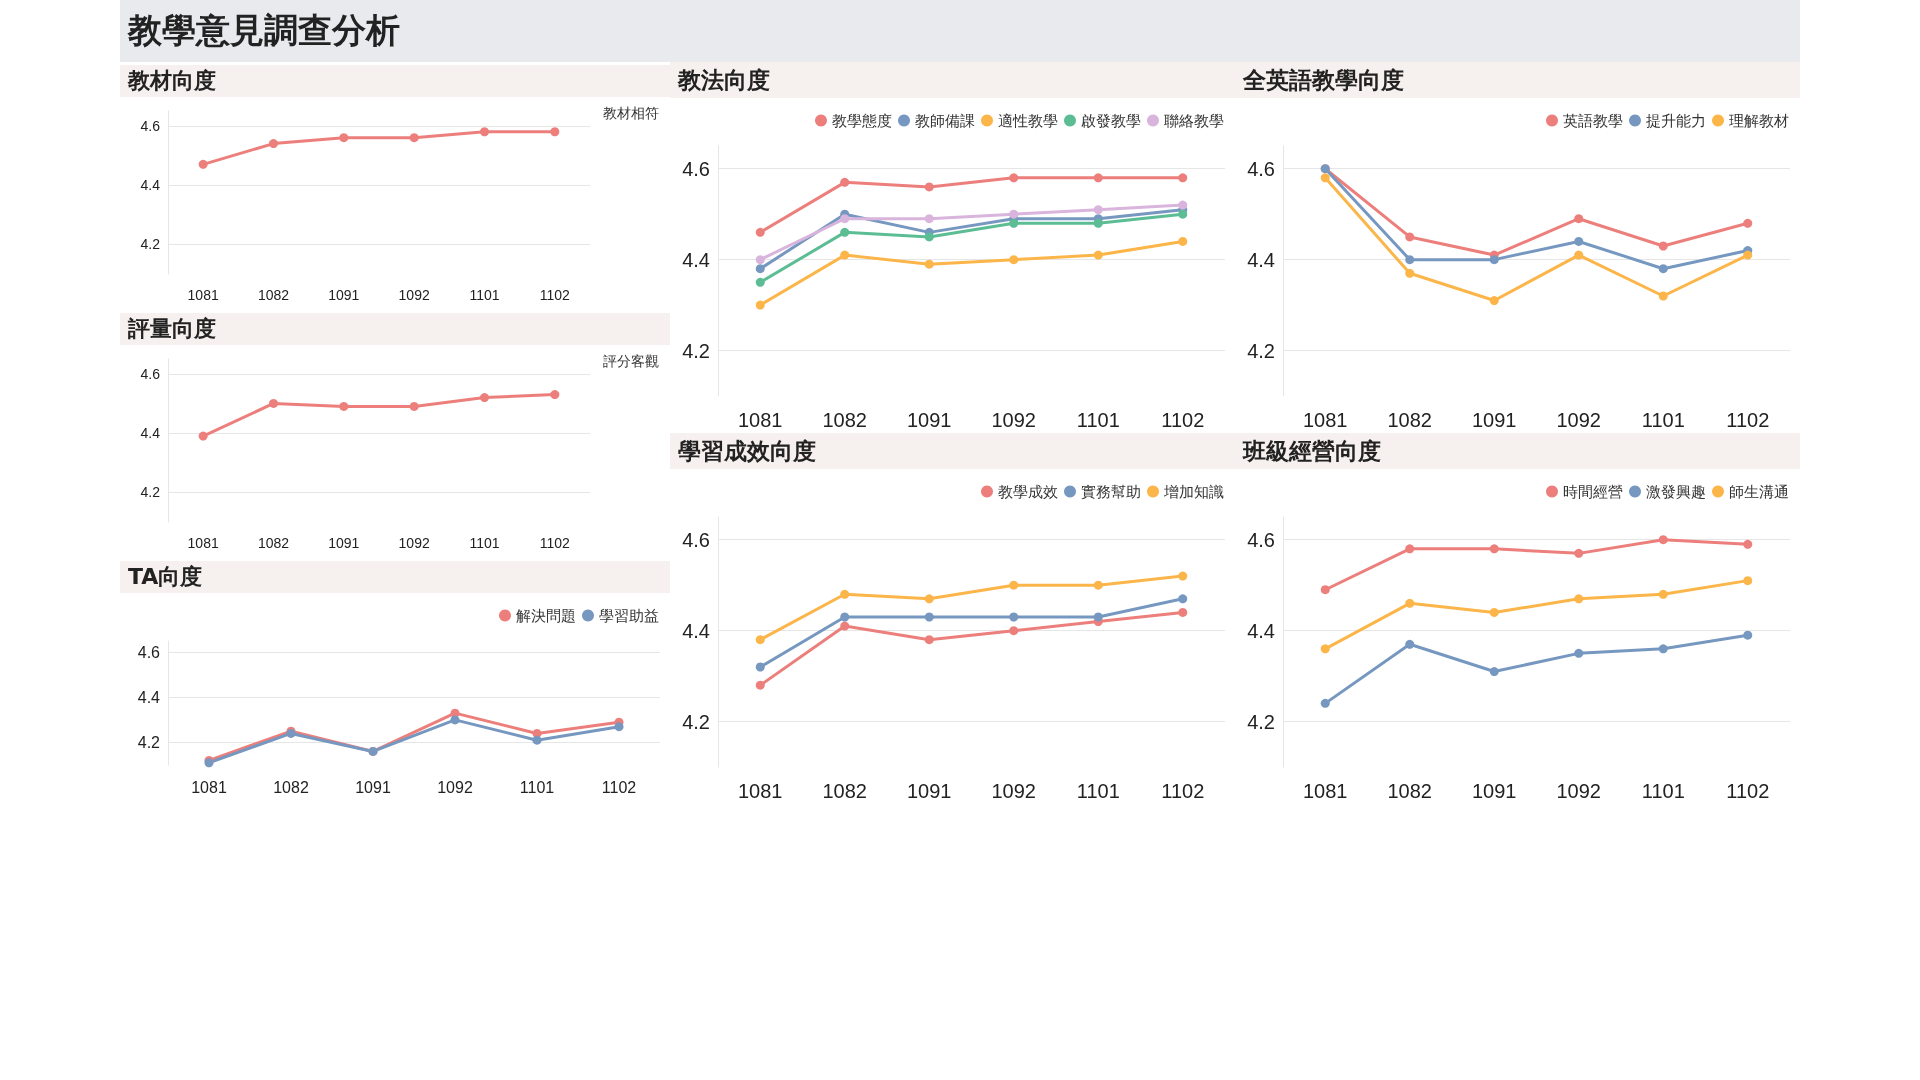  Describe the element at coordinates (1759, 491) in the screenshot. I see `legend-label: 師生溝通` at that location.